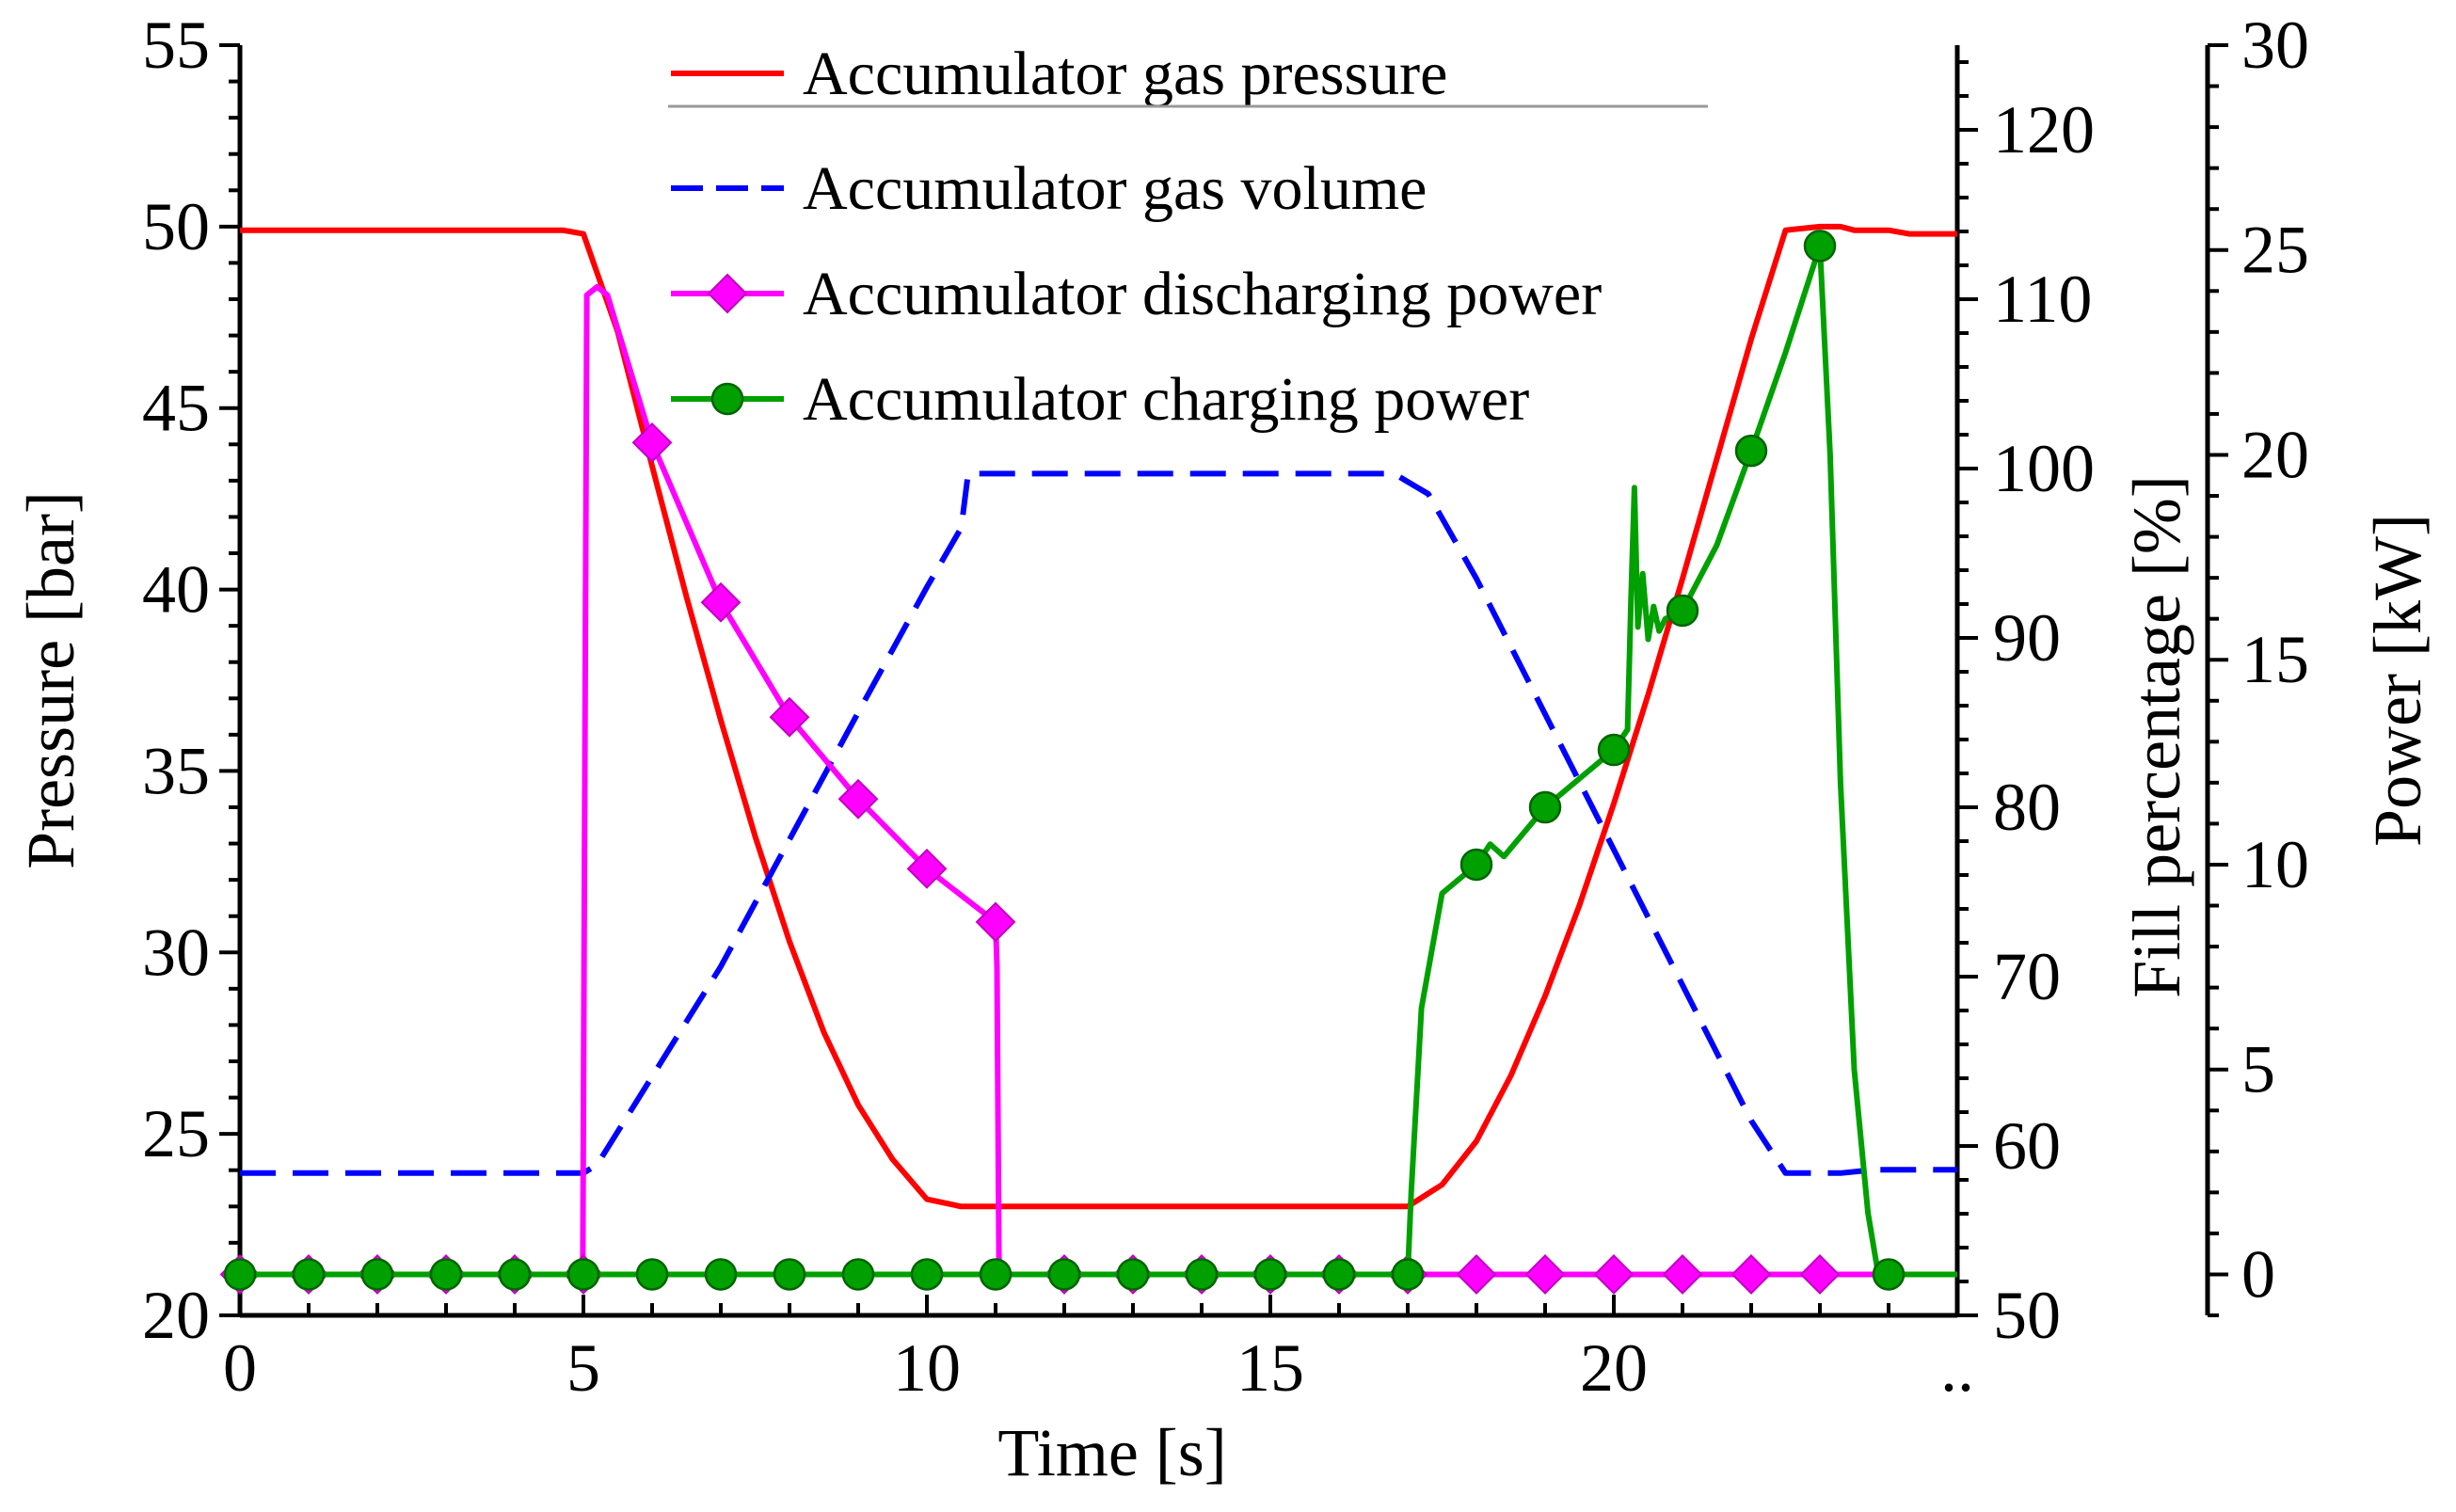 The width and height of the screenshot is (2456, 1512). What do you see at coordinates (1115, 188) in the screenshot?
I see `legend-label: Accumulator gas volume` at bounding box center [1115, 188].